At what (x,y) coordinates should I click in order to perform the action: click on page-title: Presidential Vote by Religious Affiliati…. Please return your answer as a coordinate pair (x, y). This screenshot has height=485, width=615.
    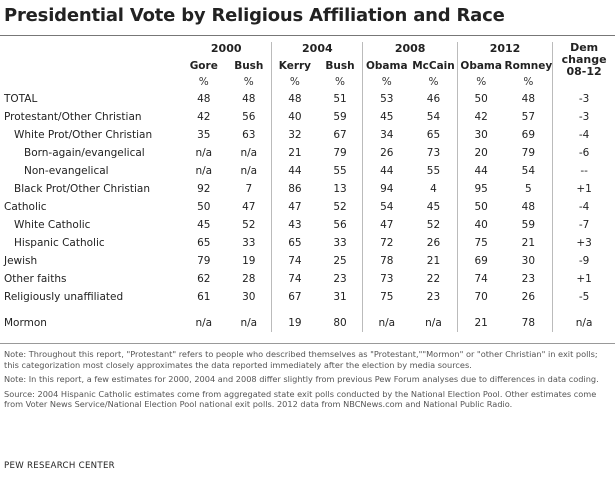
    Looking at the image, I should click on (254, 15).